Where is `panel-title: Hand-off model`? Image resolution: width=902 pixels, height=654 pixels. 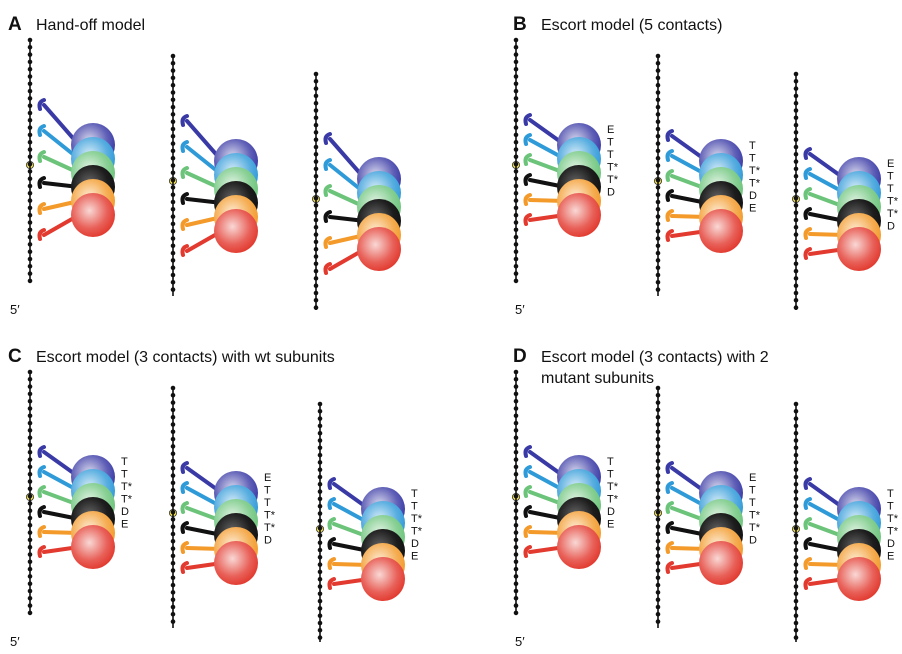
panel-title: Hand-off model is located at coordinates (90, 25).